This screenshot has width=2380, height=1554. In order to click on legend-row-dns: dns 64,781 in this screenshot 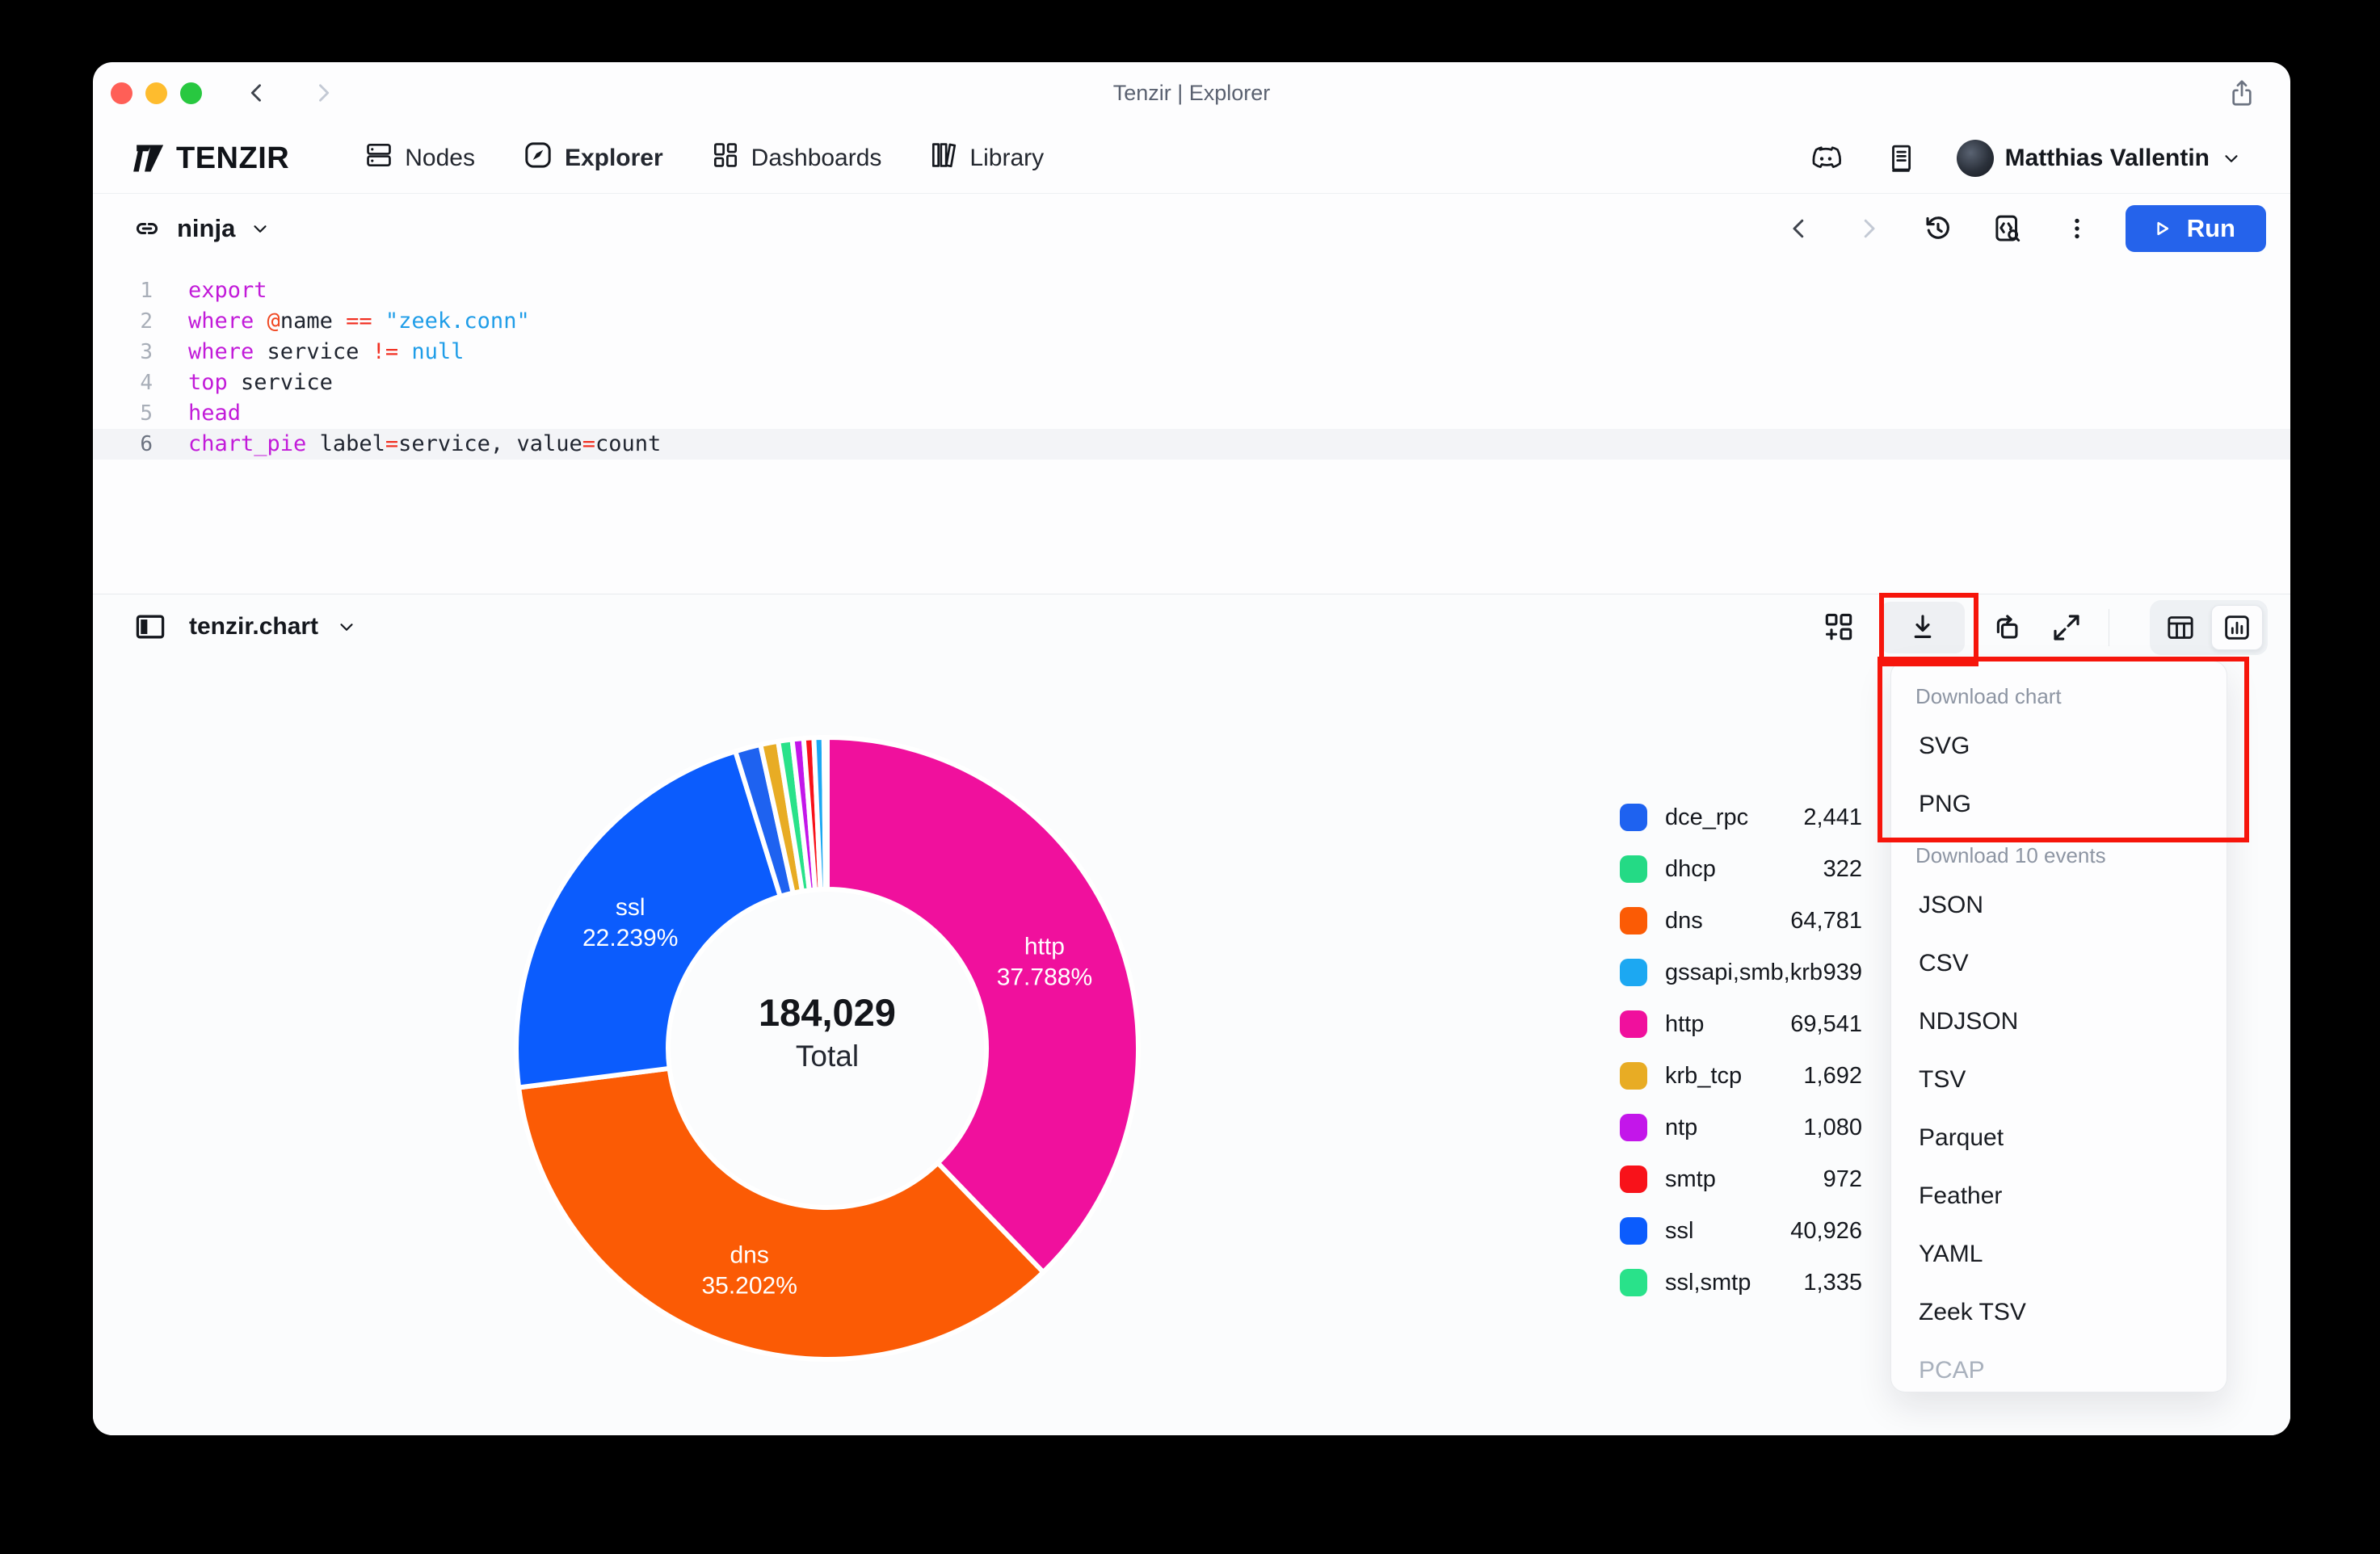, I will do `click(1741, 921)`.